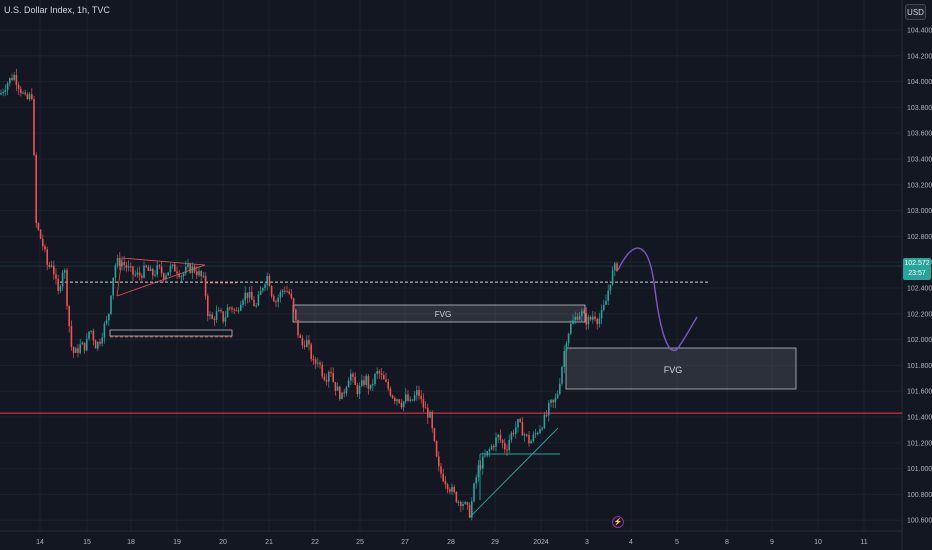  What do you see at coordinates (40, 542) in the screenshot?
I see `x-tick-label: 14` at bounding box center [40, 542].